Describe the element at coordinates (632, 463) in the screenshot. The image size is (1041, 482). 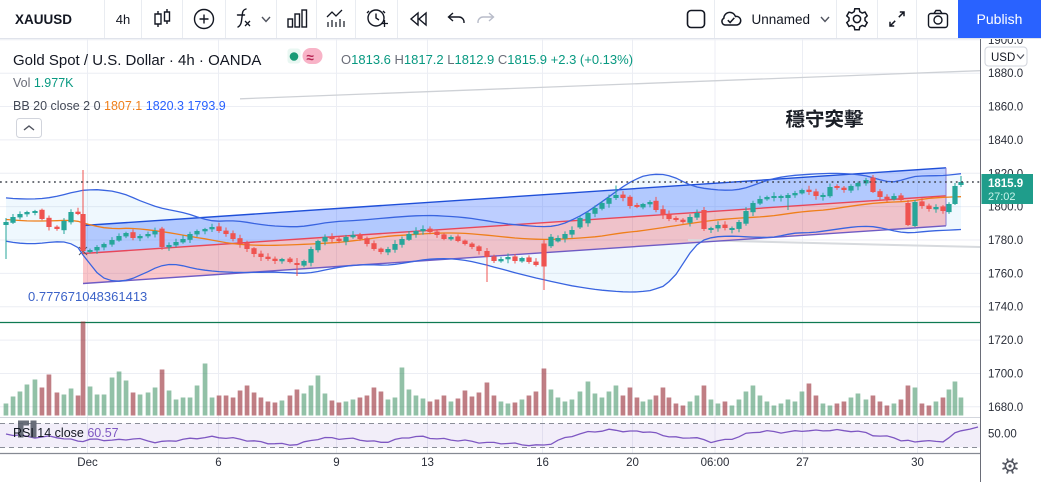
I see `svg-text: 20` at that location.